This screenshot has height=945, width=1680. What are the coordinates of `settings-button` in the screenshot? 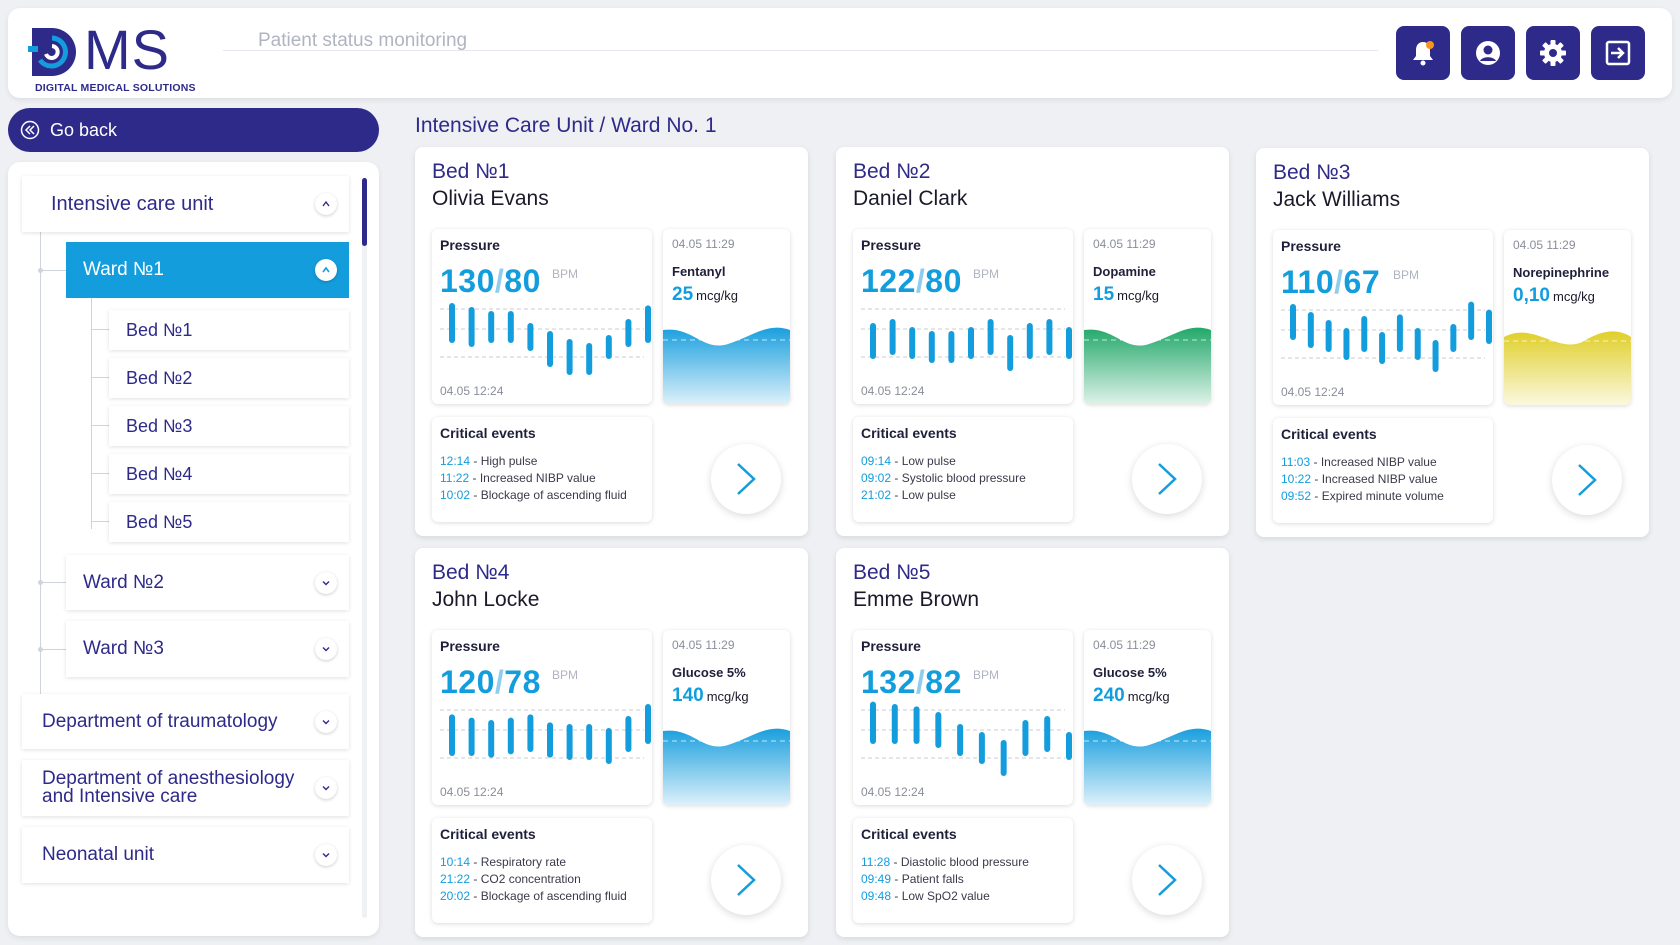 It's located at (1553, 53).